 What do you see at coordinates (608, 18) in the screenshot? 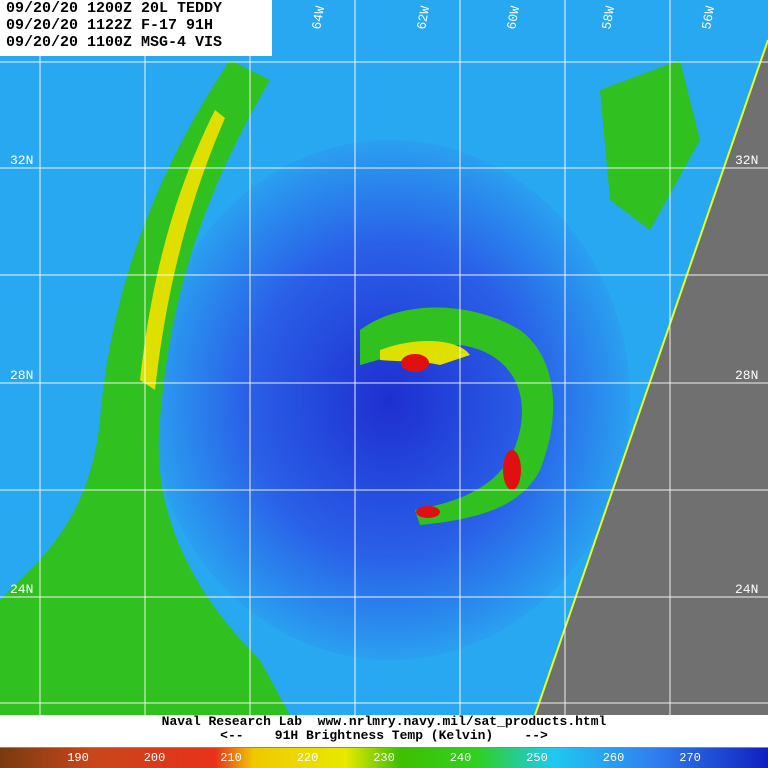
I see `lon-label: 58W` at bounding box center [608, 18].